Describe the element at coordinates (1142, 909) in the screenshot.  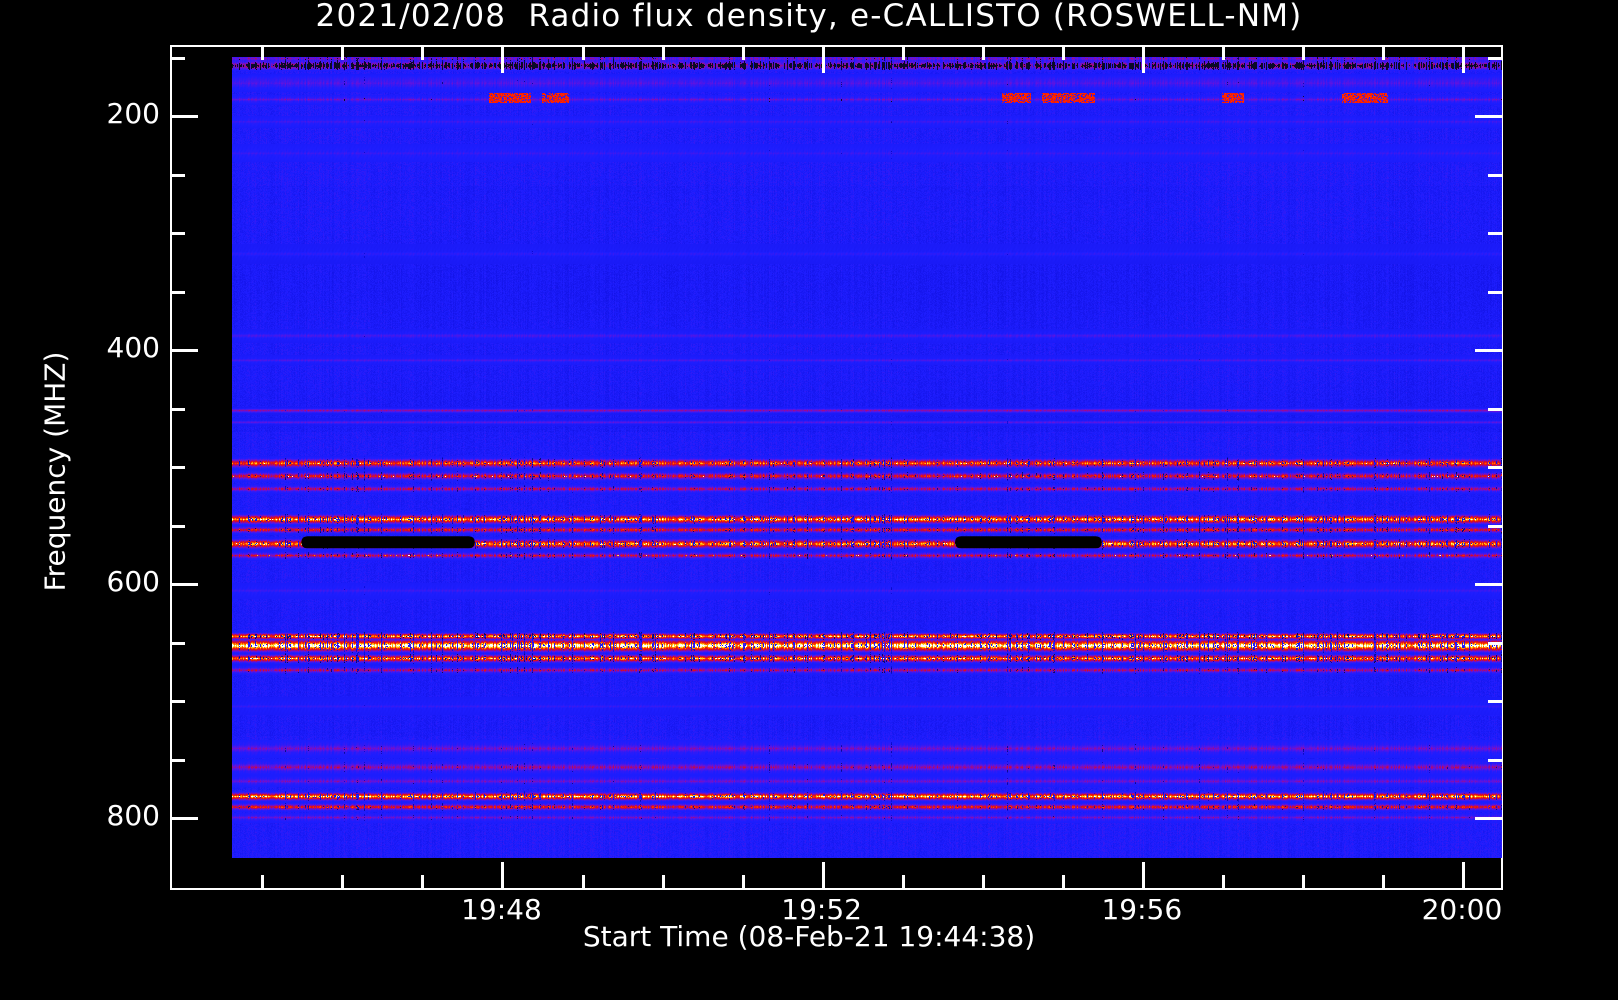
I see `x-tick-label-1956: 19:56` at that location.